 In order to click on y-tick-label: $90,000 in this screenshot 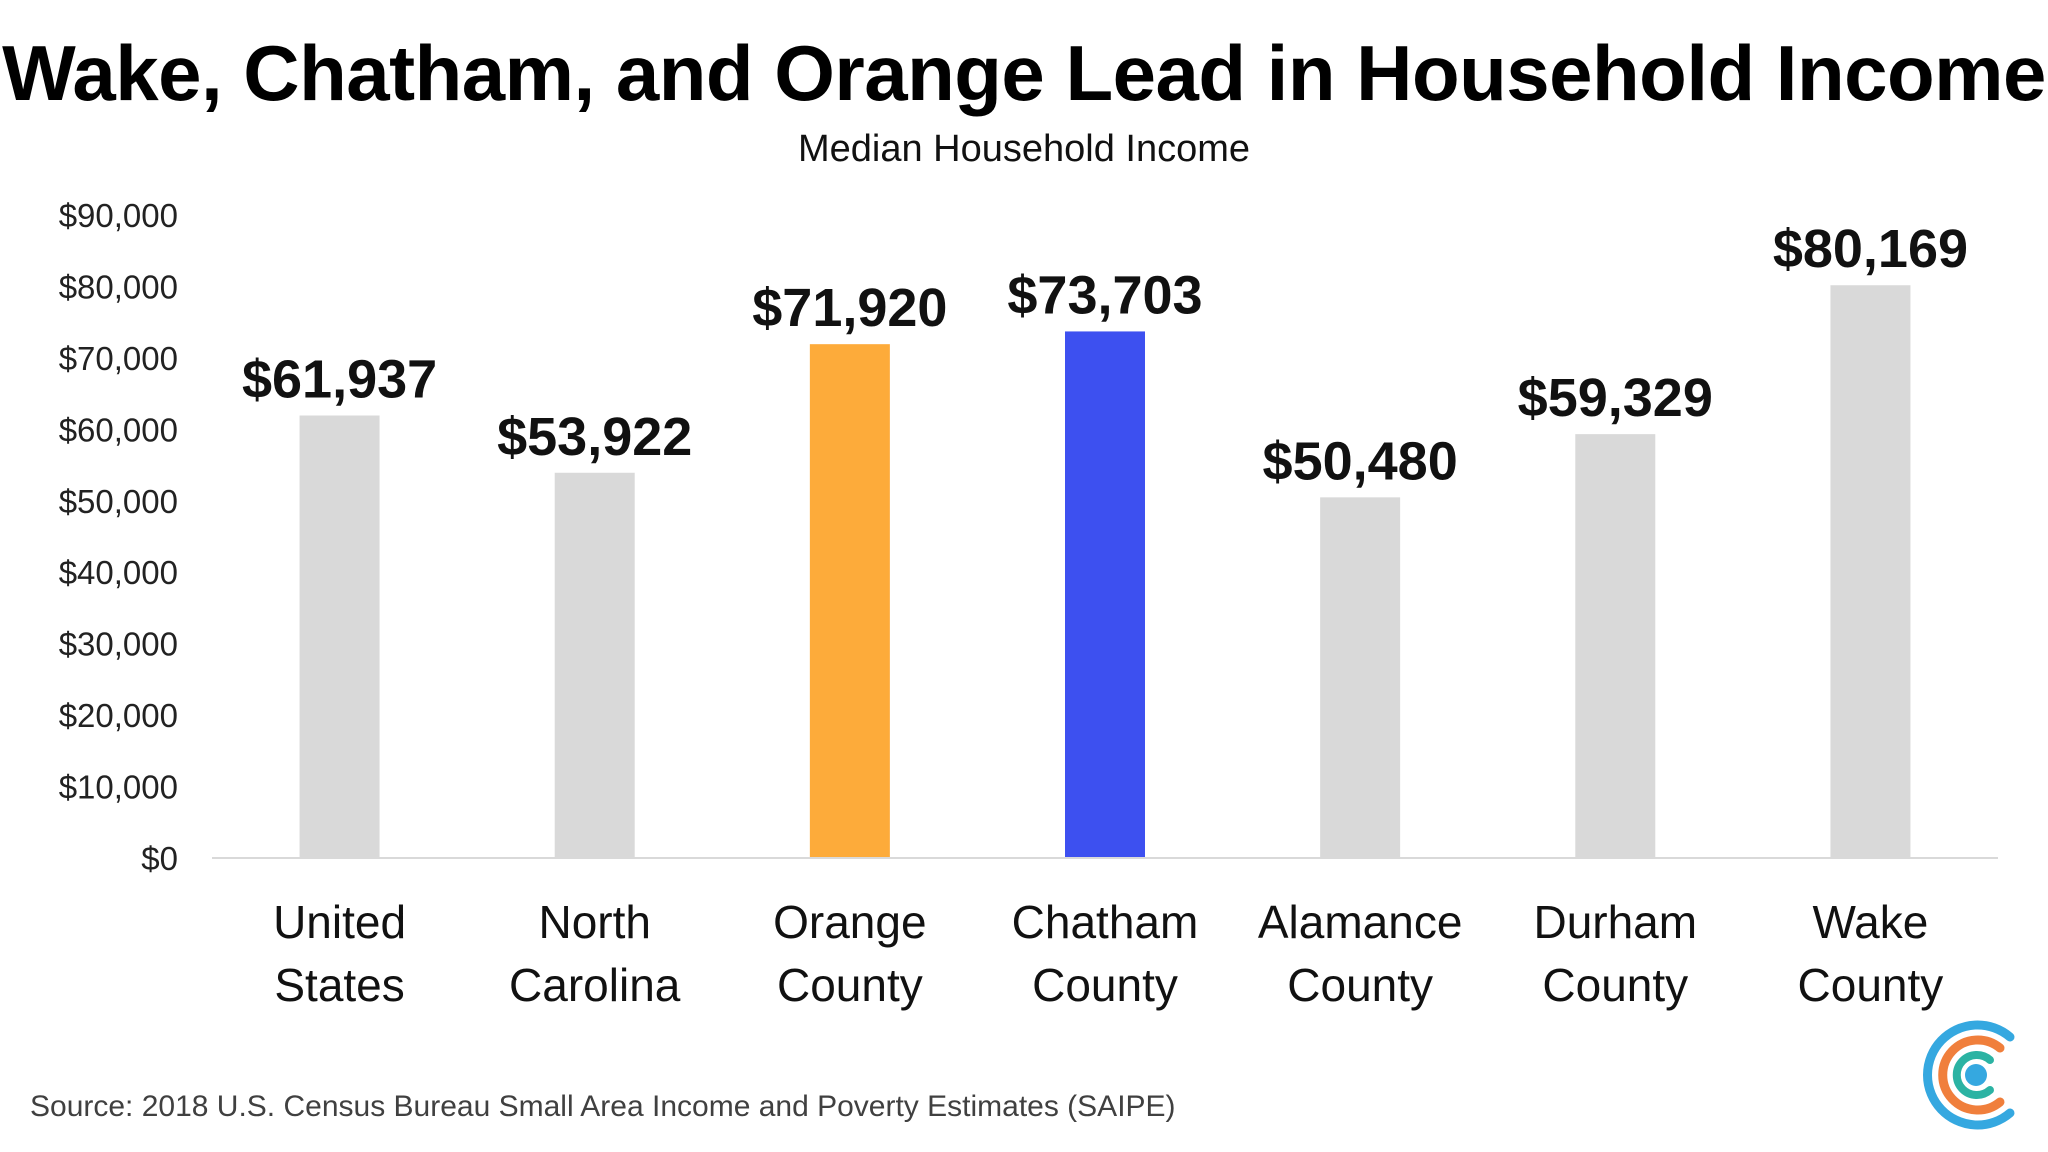, I will do `click(118, 215)`.